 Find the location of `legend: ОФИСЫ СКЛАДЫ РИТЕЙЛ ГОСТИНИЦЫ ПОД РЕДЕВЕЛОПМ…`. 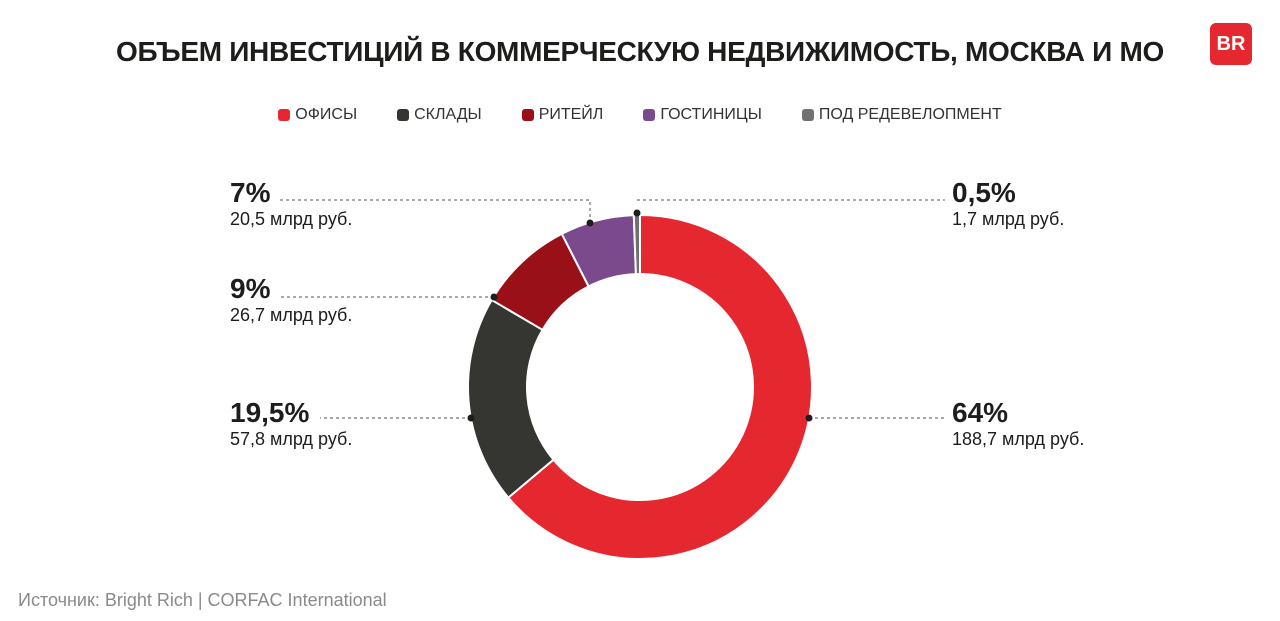

legend: ОФИСЫ СКЛАДЫ РИТЕЙЛ ГОСТИНИЦЫ ПОД РЕДЕВЕЛОПМ… is located at coordinates (640, 115).